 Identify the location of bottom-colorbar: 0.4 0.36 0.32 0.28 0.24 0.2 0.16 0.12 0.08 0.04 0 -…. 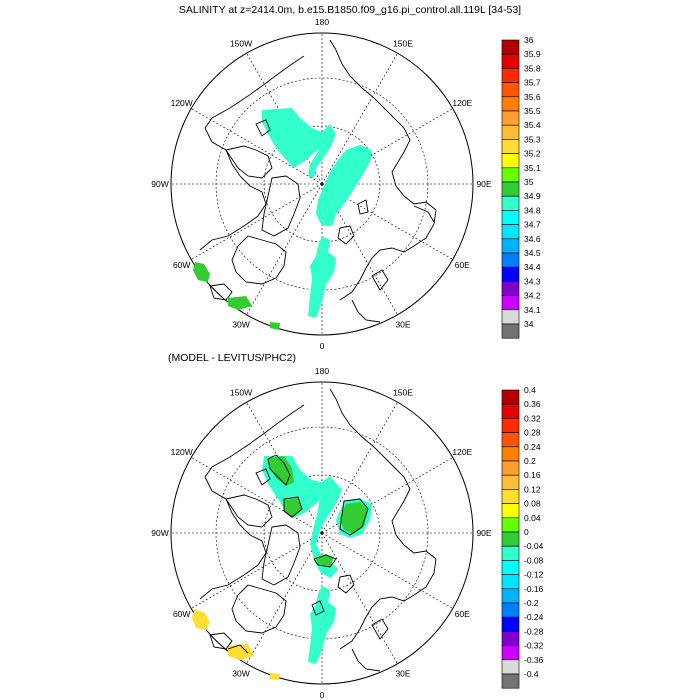
(522, 537).